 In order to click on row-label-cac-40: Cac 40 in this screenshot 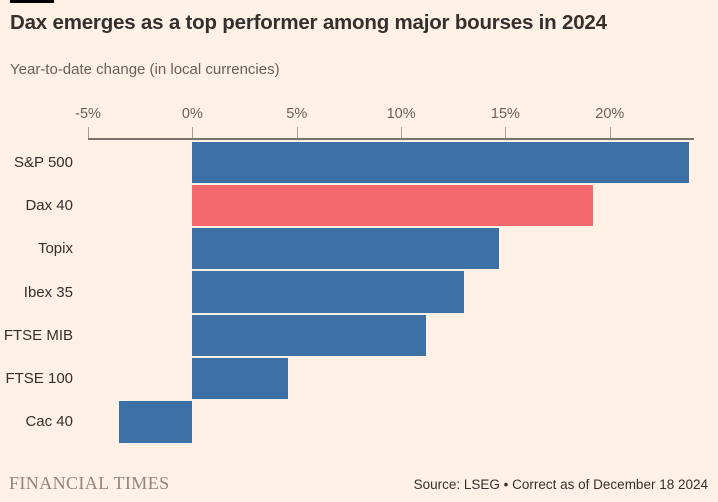, I will do `click(49, 422)`.